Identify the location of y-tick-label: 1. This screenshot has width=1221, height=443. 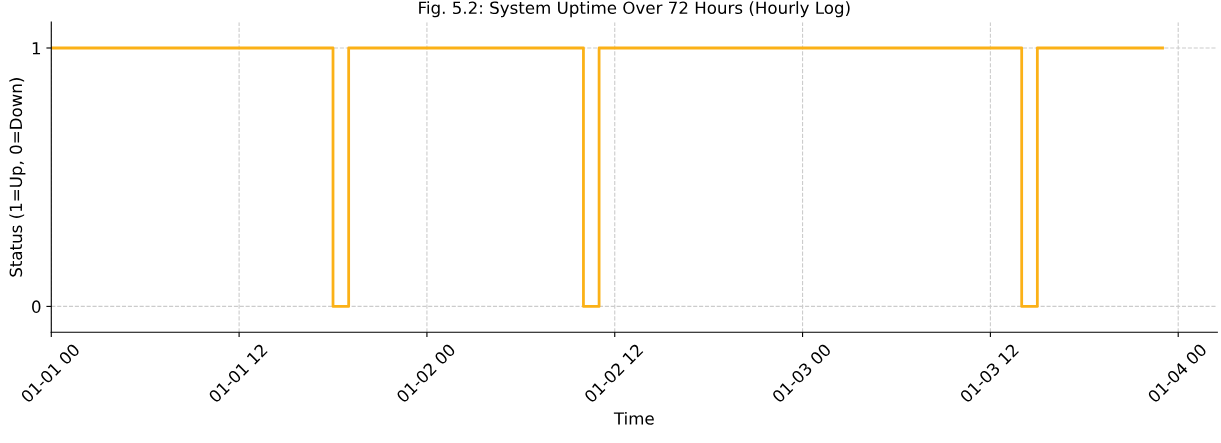
(36, 48).